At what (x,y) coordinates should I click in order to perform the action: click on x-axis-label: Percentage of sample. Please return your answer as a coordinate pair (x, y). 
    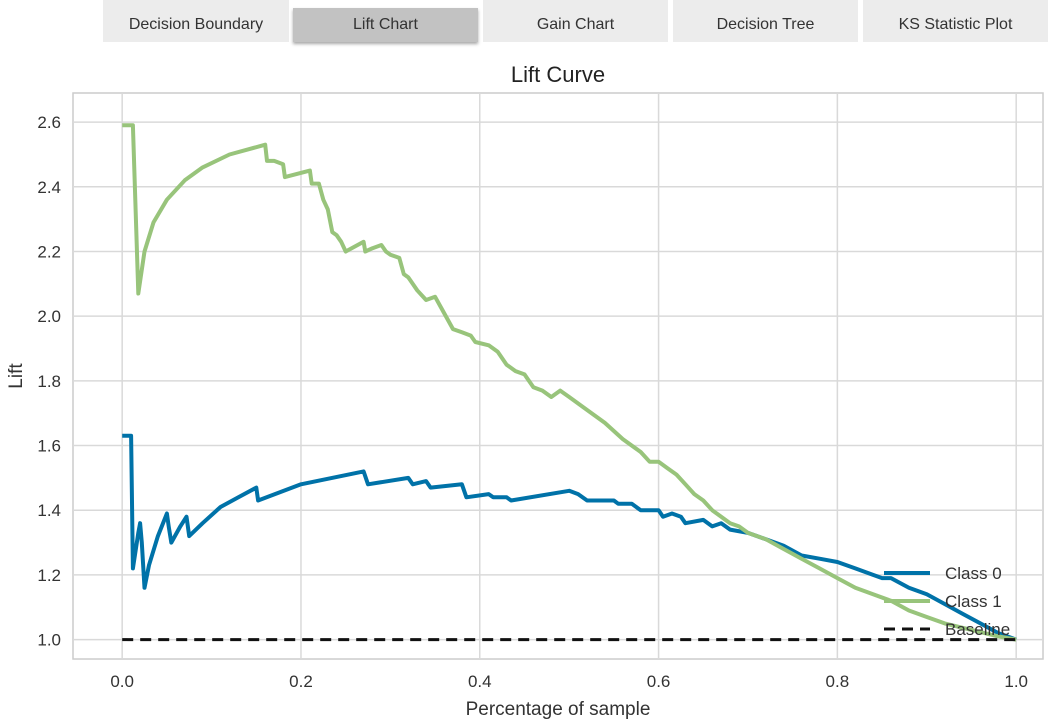
    Looking at the image, I should click on (558, 709).